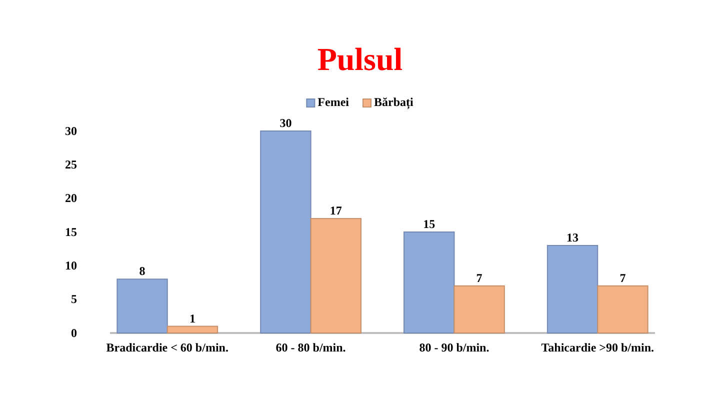 Image resolution: width=720 pixels, height=405 pixels. What do you see at coordinates (167, 347) in the screenshot?
I see `x-tick-label: Bradicardie < 60 b/min.` at bounding box center [167, 347].